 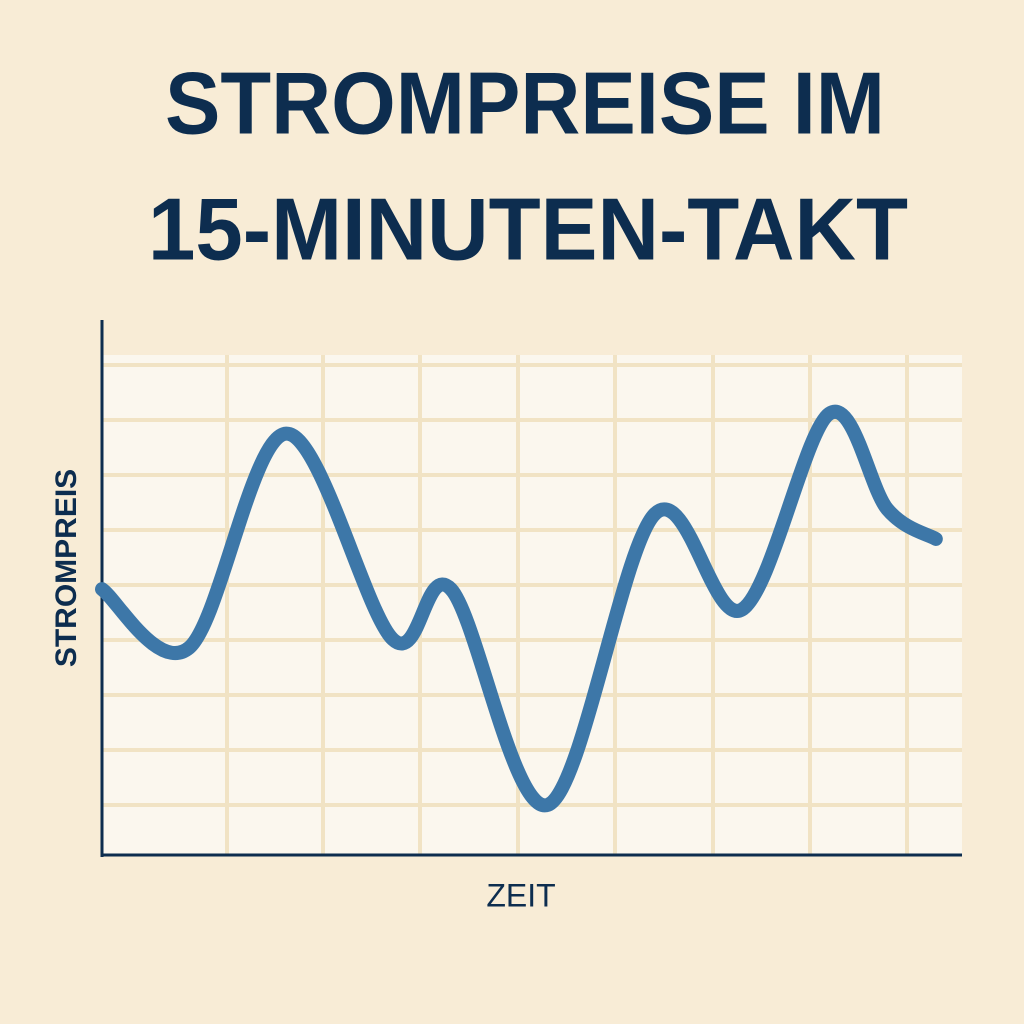 What do you see at coordinates (520, 895) in the screenshot?
I see `x-axis-label: ZEIT` at bounding box center [520, 895].